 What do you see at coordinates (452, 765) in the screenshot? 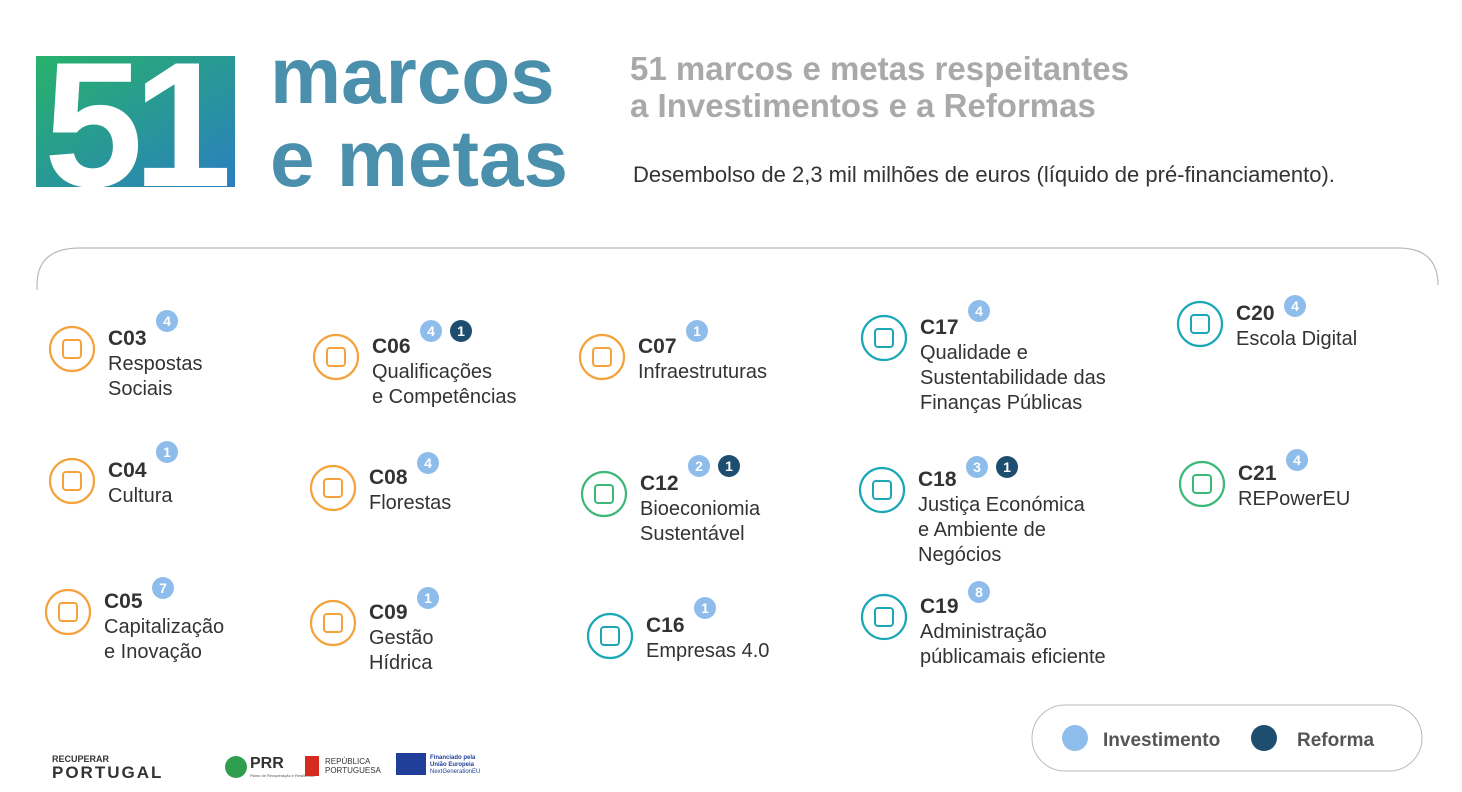
I see `eu: União Europeia` at bounding box center [452, 765].